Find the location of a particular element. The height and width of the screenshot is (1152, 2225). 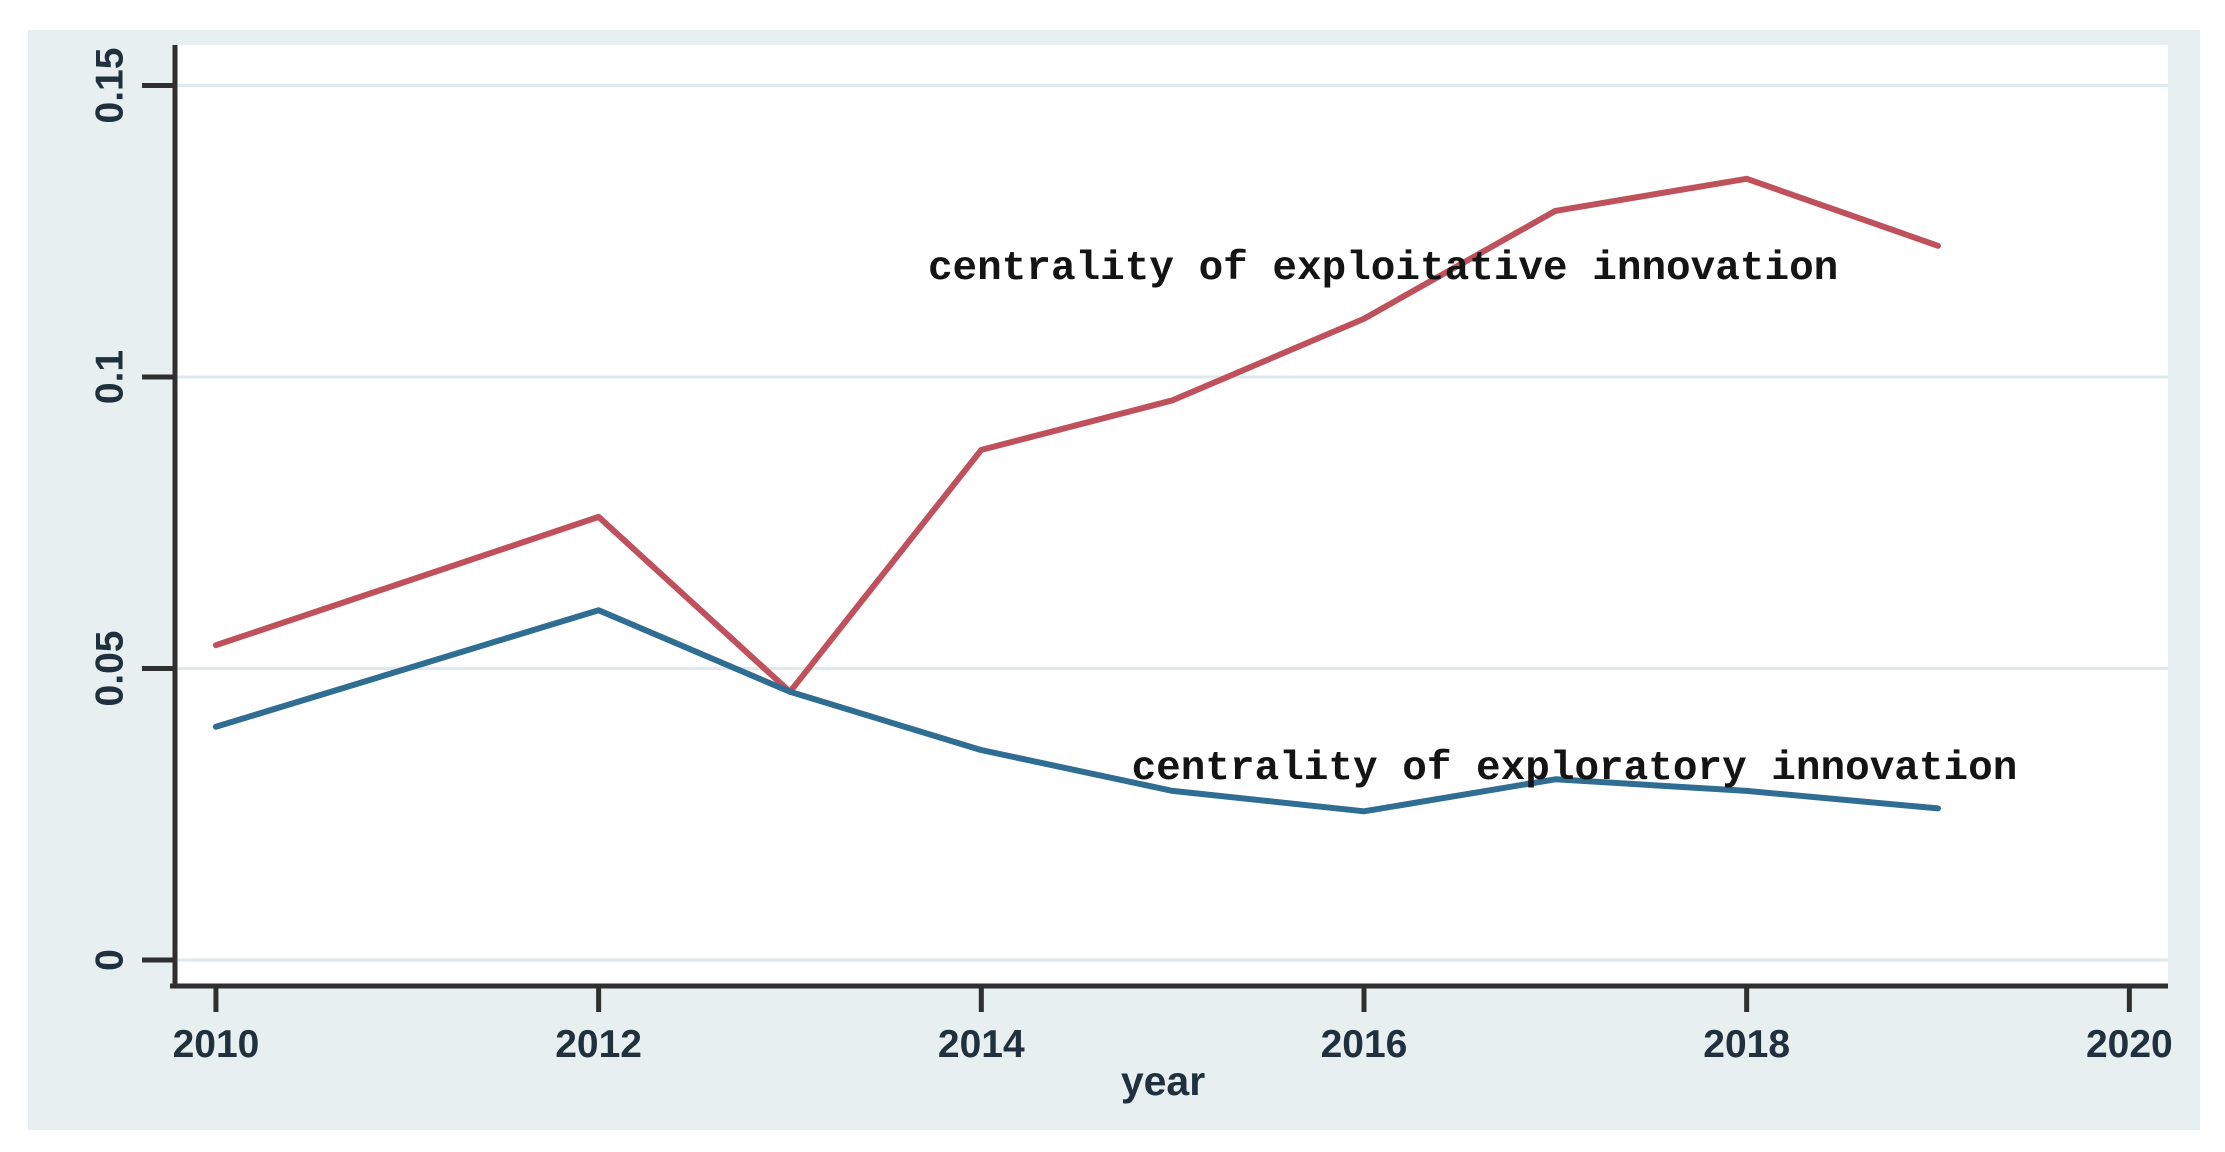

y-tick-label-0.1: 0.1 is located at coordinates (109, 377).